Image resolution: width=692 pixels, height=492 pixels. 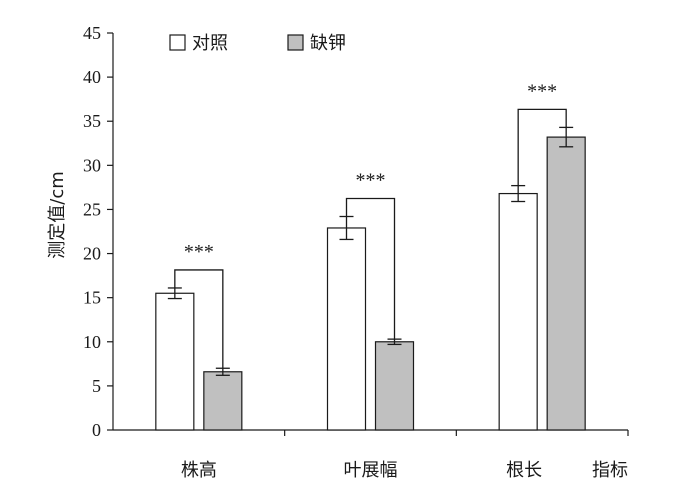 What do you see at coordinates (98, 231) in the screenshot?
I see `y-ticks: 0 5 10 15 20 25 30 35 40 45` at bounding box center [98, 231].